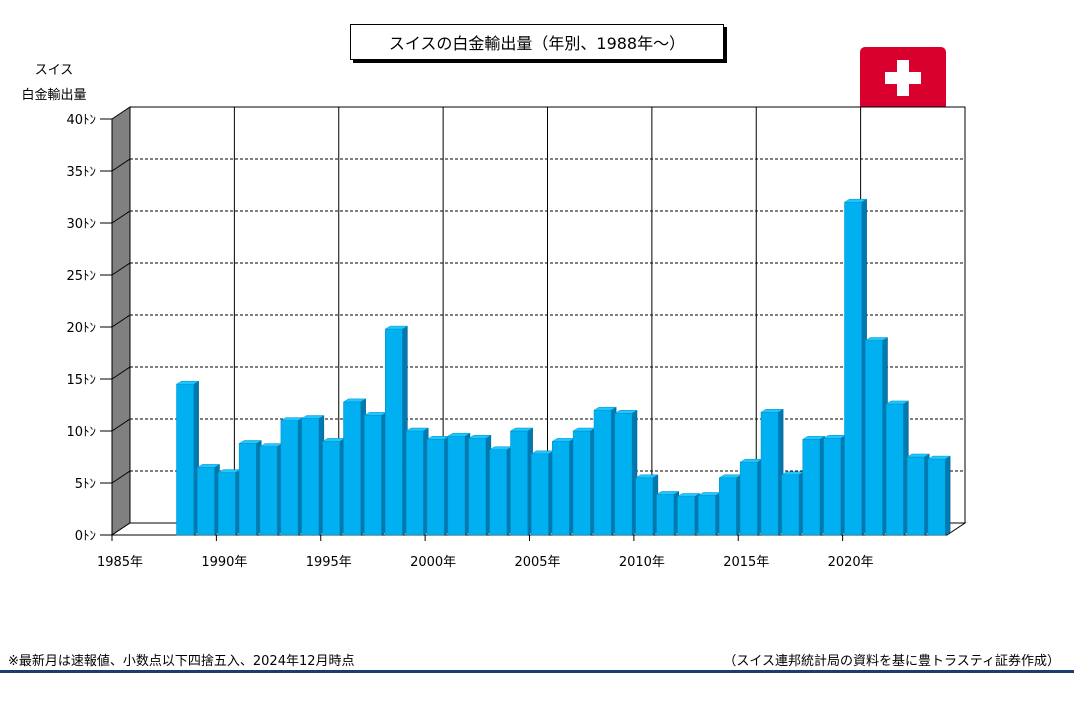 The width and height of the screenshot is (1074, 707). What do you see at coordinates (851, 562) in the screenshot?
I see `x-tick-label: 2020年` at bounding box center [851, 562].